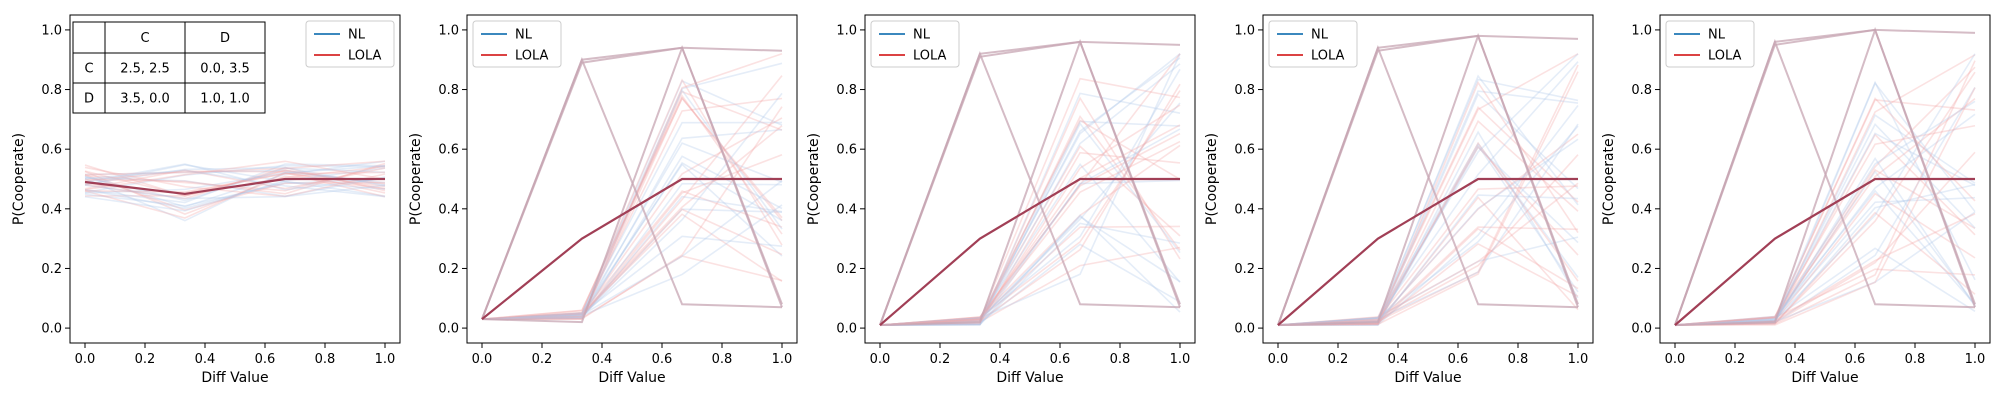  What do you see at coordinates (88, 69) in the screenshot?
I see `table-cell: C` at bounding box center [88, 69].